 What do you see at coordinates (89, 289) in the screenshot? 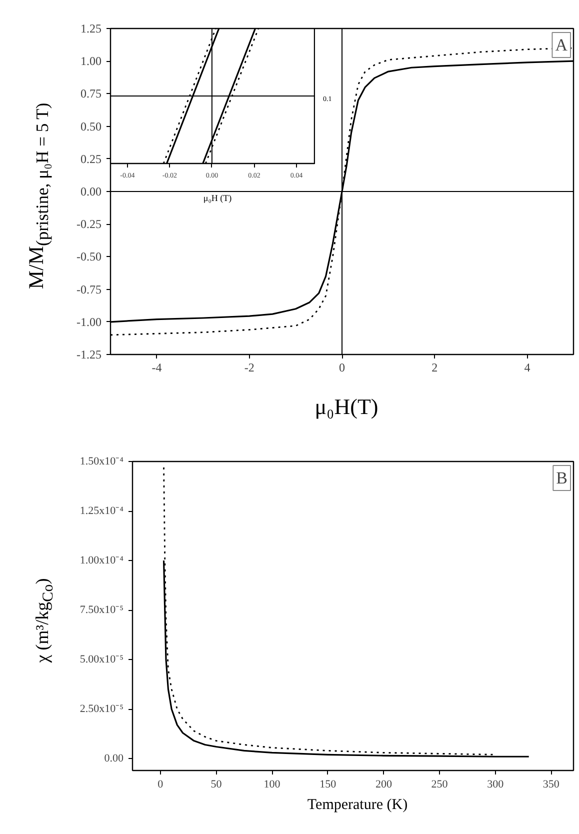
I see `y-tick-label: -0.75` at bounding box center [89, 289].